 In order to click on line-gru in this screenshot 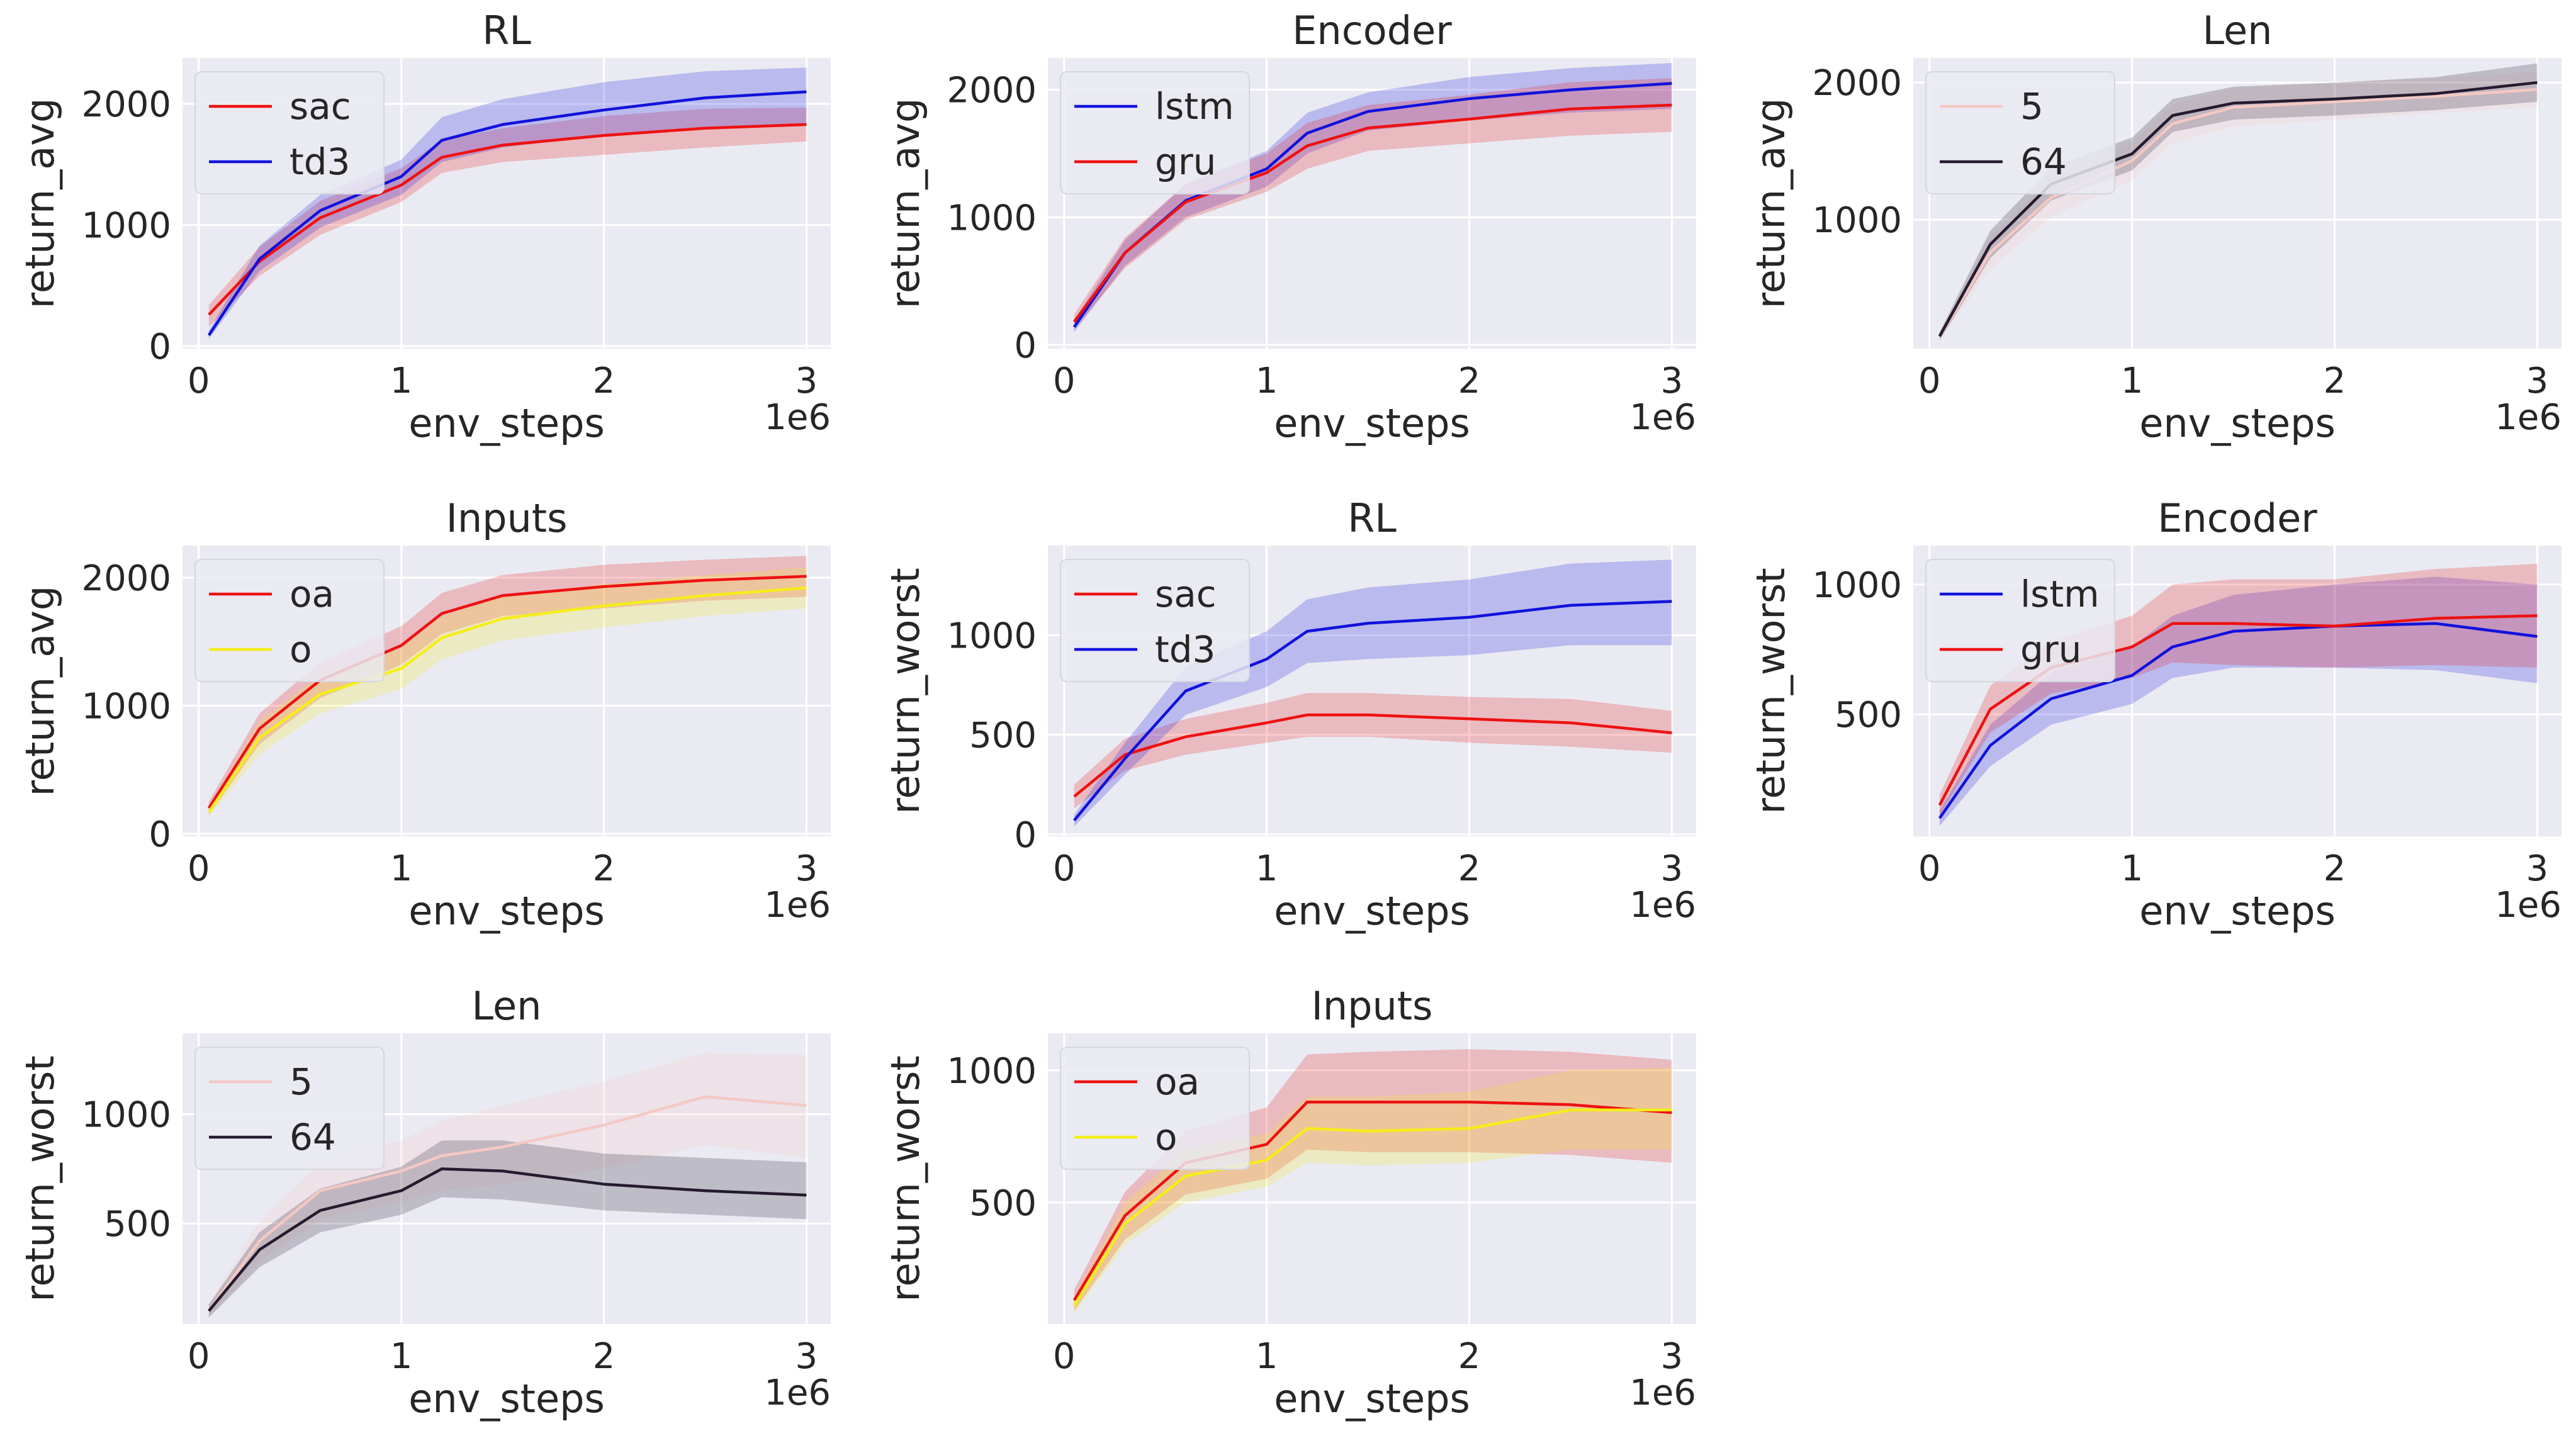, I will do `click(2238, 710)`.